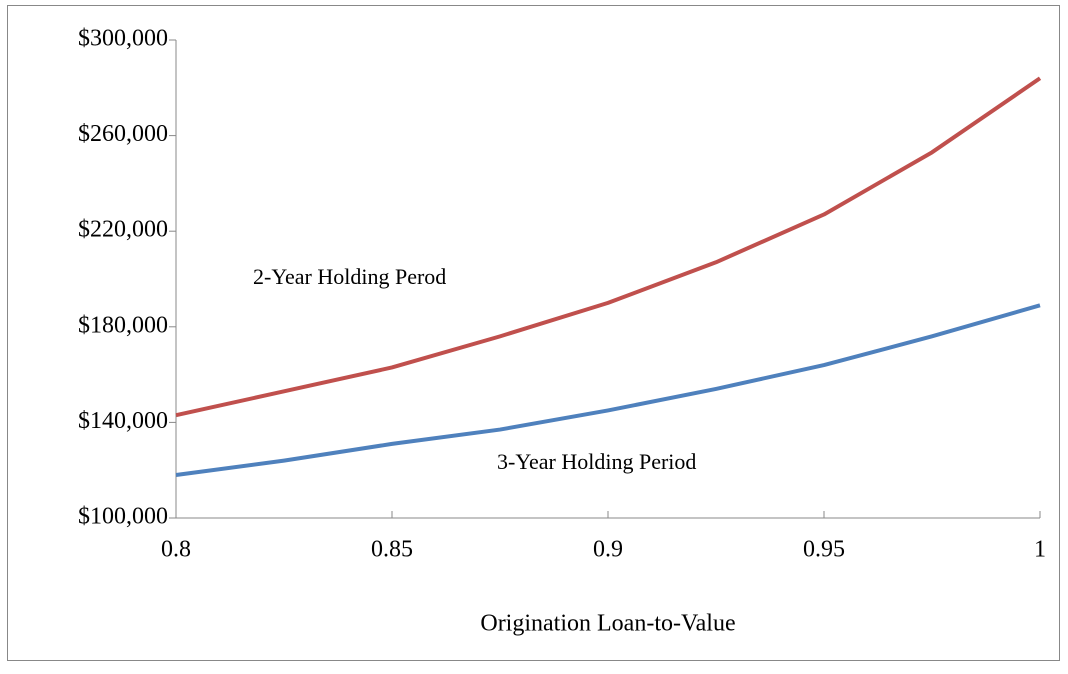  What do you see at coordinates (607, 624) in the screenshot?
I see `x-axis-label: Origination Loan-to-Value` at bounding box center [607, 624].